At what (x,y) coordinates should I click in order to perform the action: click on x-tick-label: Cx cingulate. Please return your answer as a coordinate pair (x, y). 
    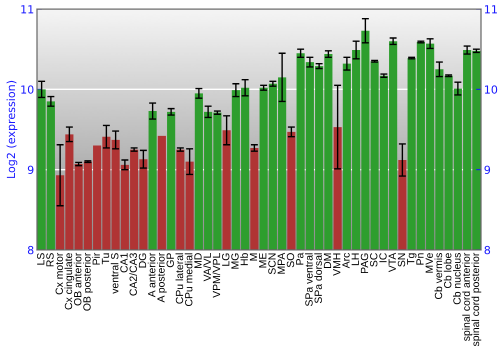
    Looking at the image, I should click on (69, 281).